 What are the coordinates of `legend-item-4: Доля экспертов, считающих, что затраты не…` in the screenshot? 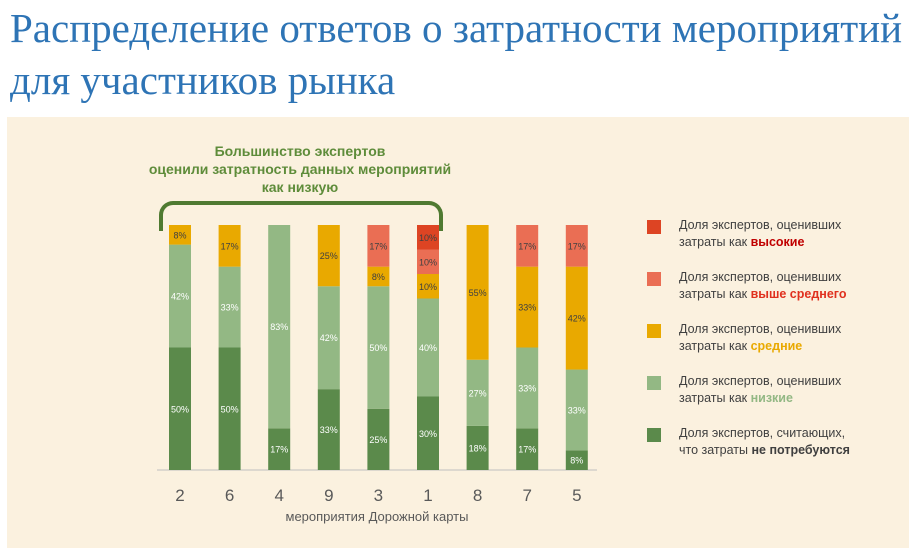 It's located at (772, 451).